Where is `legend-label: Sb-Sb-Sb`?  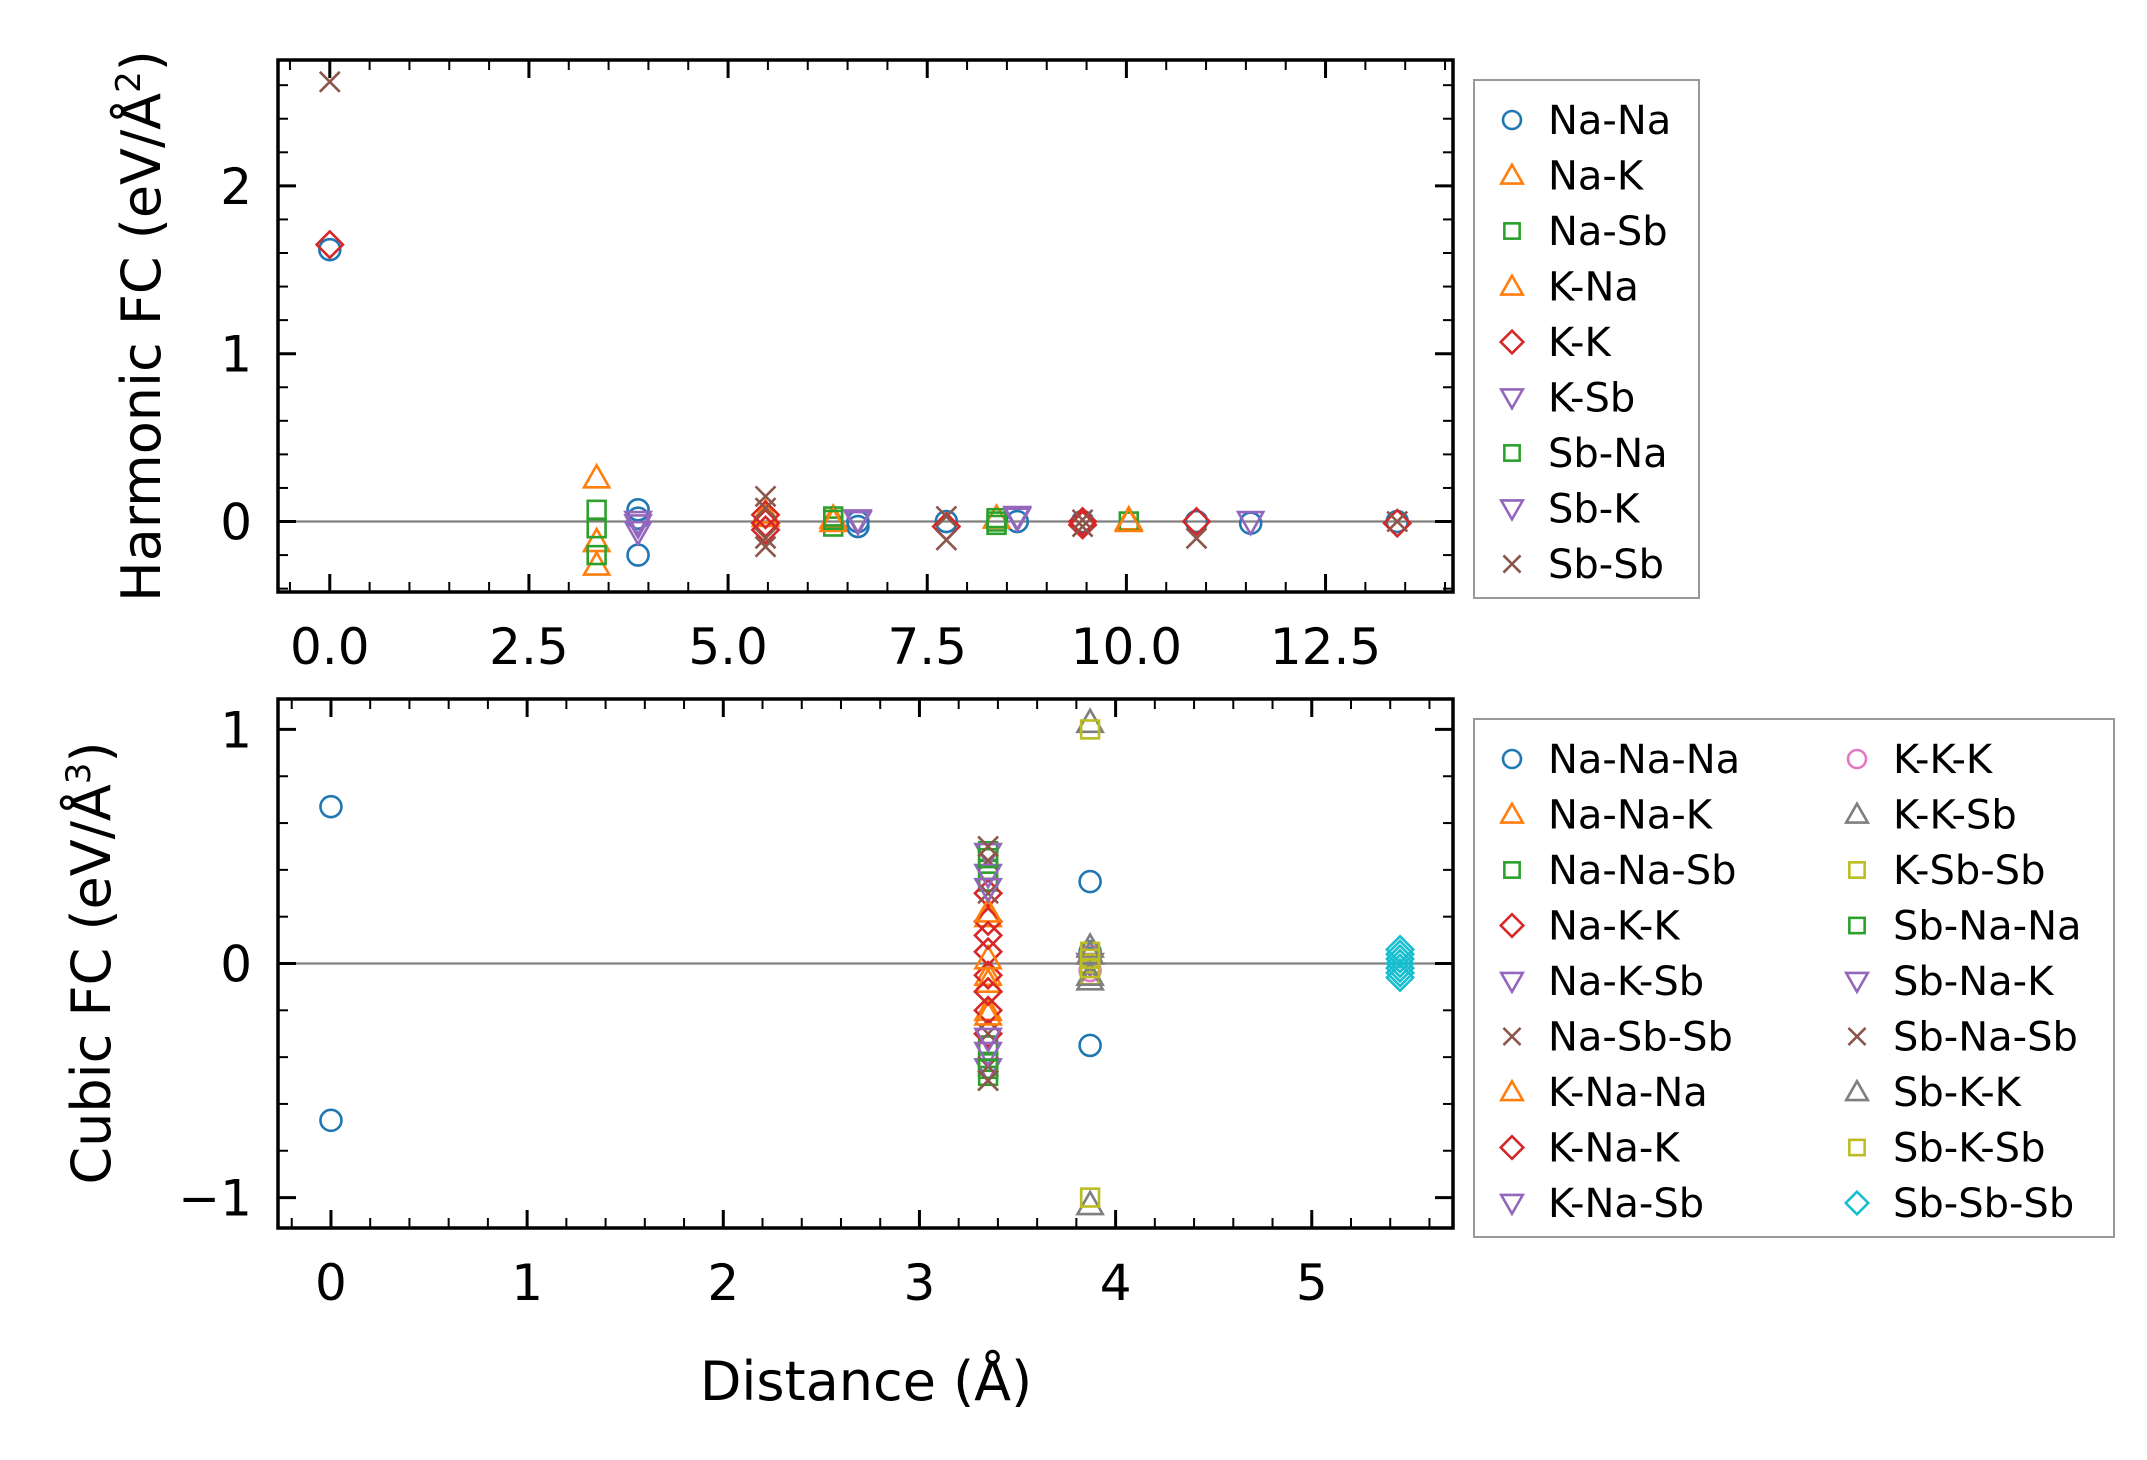
legend-label: Sb-Sb-Sb is located at coordinates (1983, 1204).